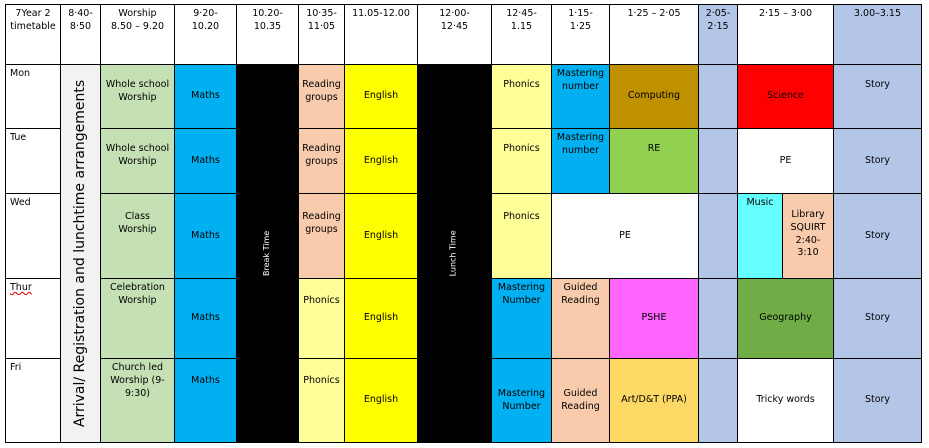  I want to click on mon-science: Science, so click(785, 96).